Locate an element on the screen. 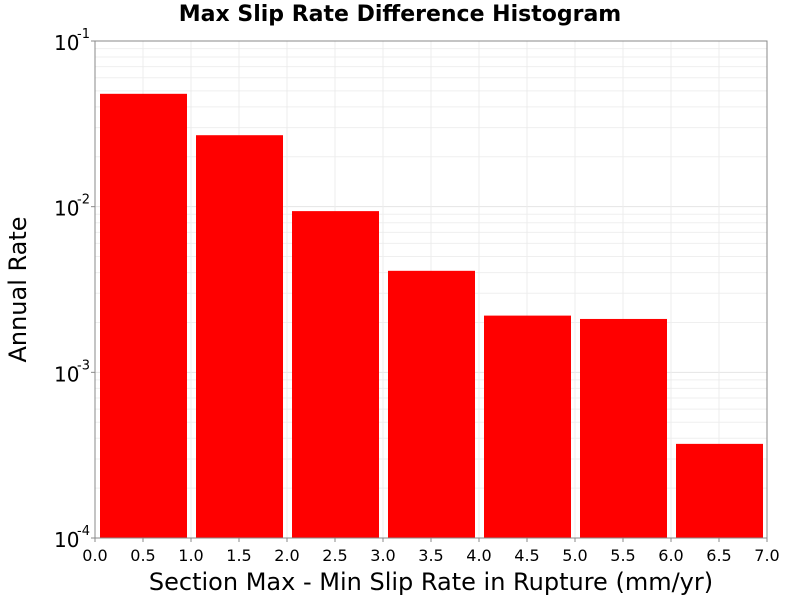 The width and height of the screenshot is (800, 600). x-tick-label: 6.5 is located at coordinates (718, 555).